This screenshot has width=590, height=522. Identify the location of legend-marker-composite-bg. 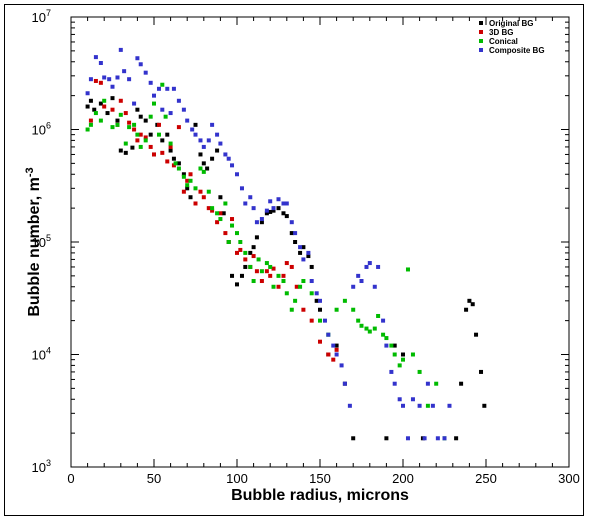
(481, 50).